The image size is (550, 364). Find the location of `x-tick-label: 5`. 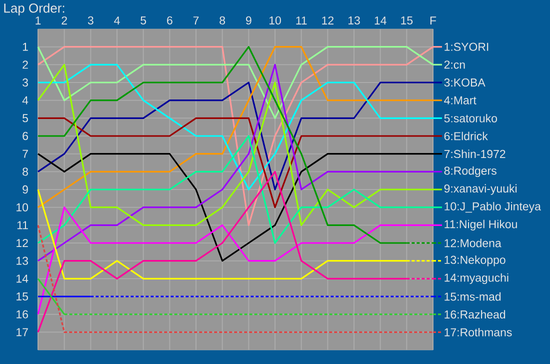

x-tick-label: 5 is located at coordinates (143, 20).